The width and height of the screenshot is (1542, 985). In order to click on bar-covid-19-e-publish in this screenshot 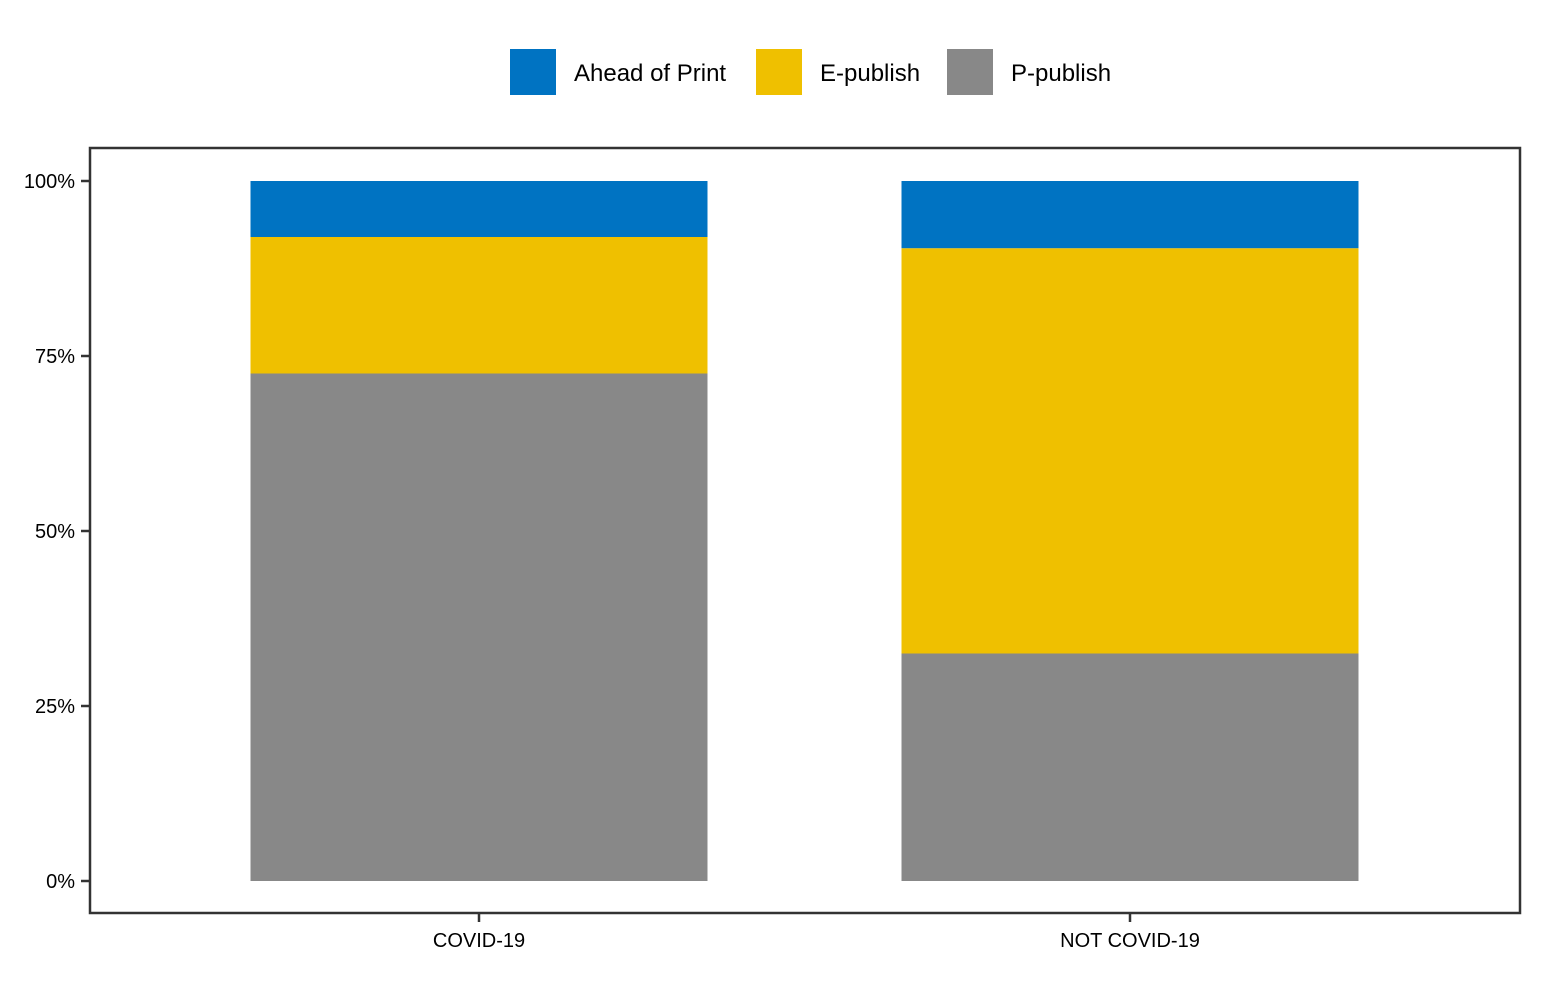, I will do `click(479, 305)`.